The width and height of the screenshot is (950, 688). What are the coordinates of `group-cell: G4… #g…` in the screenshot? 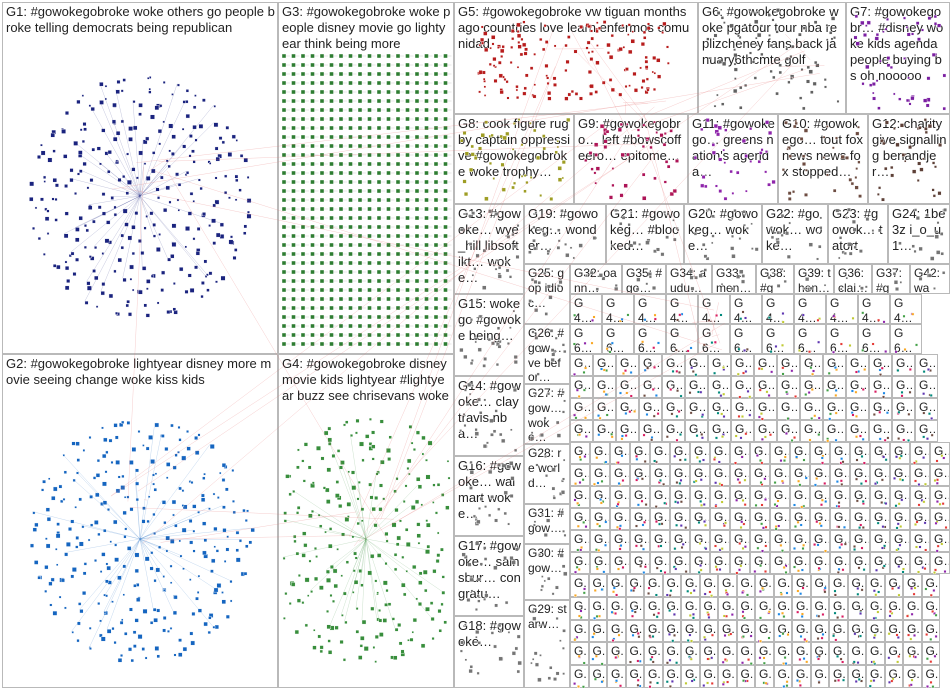 It's located at (586, 309).